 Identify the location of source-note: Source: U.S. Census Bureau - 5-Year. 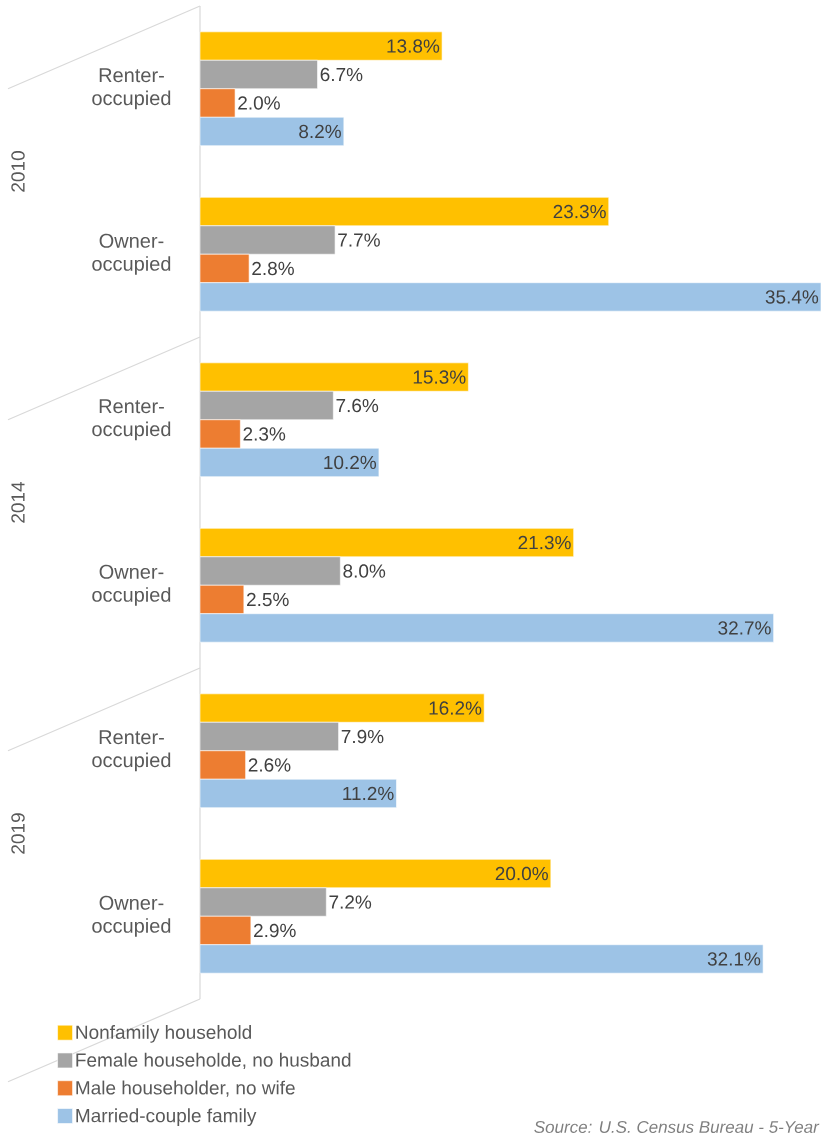
(677, 1127).